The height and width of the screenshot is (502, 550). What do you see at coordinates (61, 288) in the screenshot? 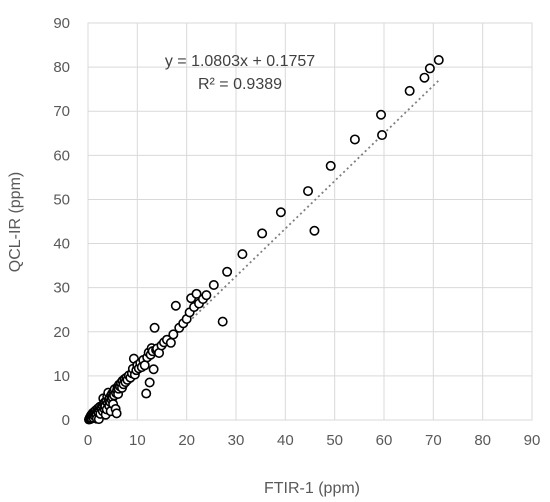
I see `y-tick-label: 30` at bounding box center [61, 288].